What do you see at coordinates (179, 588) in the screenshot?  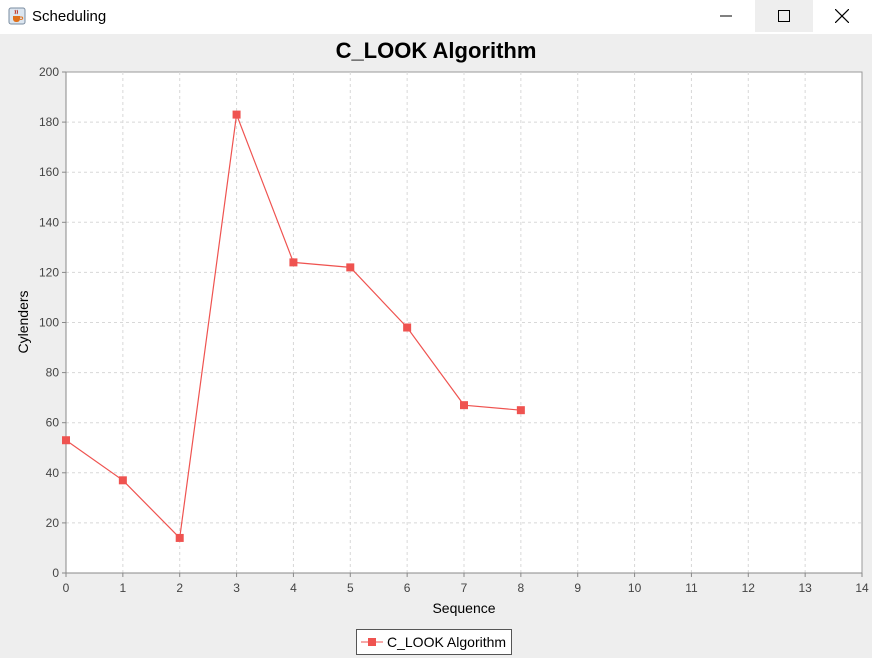 I see `x-tick-label: 2` at bounding box center [179, 588].